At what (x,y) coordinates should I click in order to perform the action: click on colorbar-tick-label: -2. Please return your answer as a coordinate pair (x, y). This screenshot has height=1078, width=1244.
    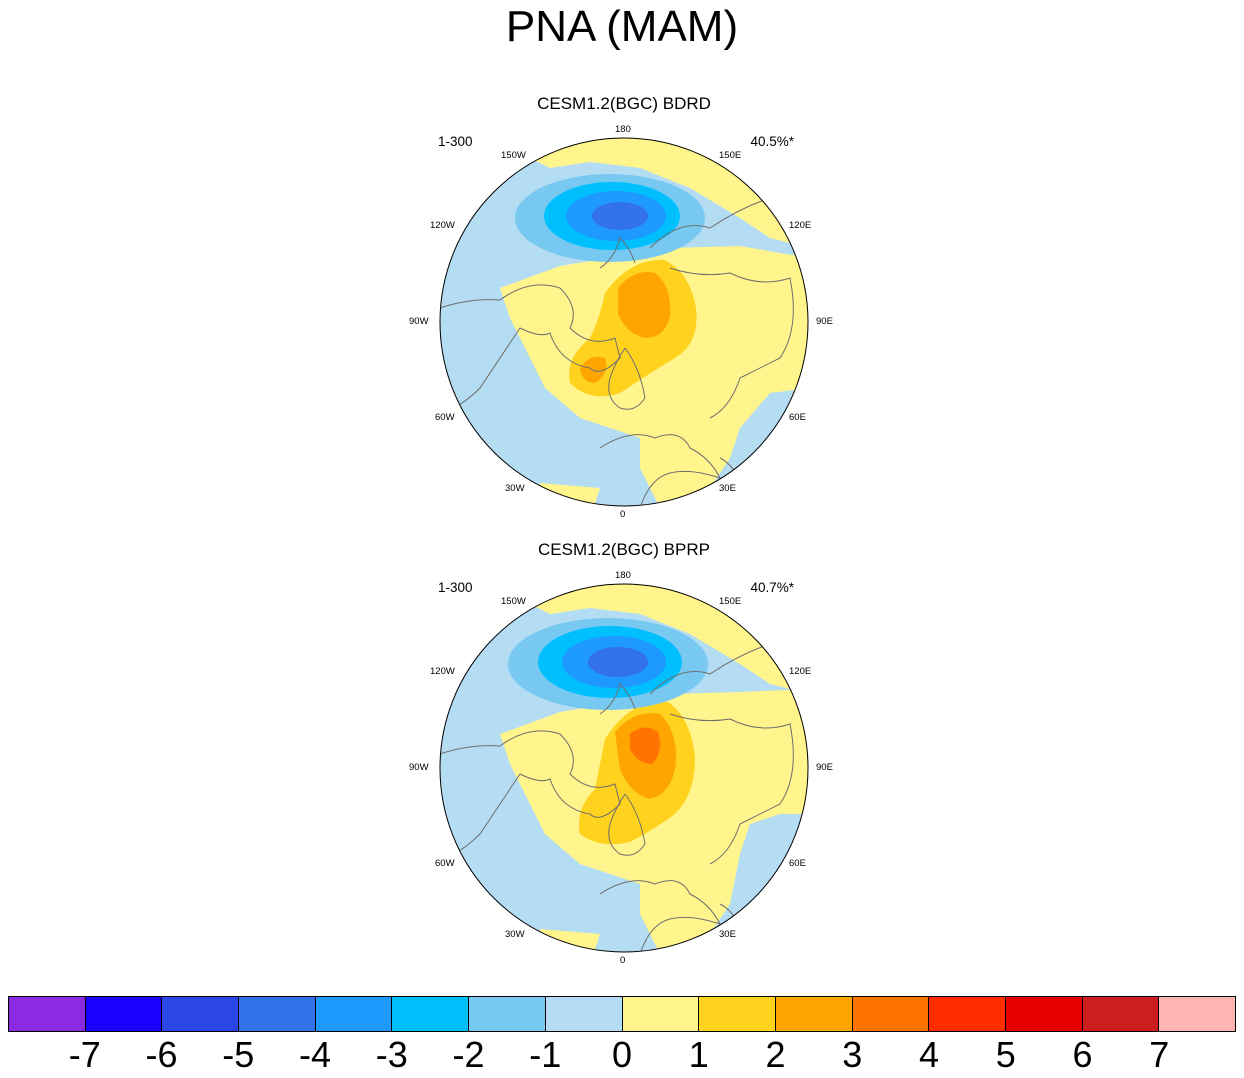
    Looking at the image, I should click on (468, 1054).